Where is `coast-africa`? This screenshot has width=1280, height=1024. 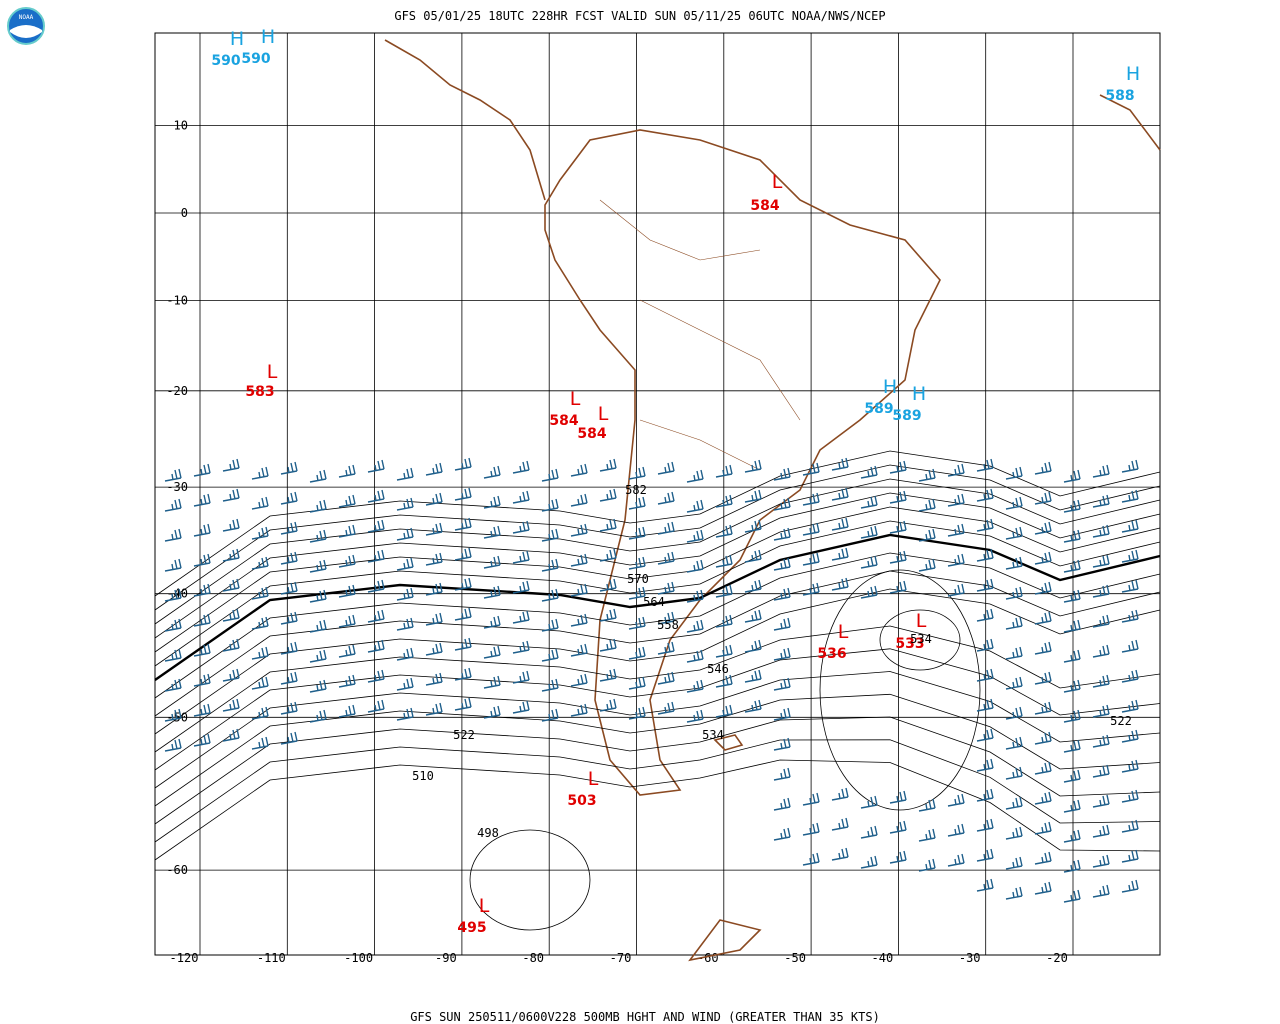 coast-africa is located at coordinates (1130, 122).